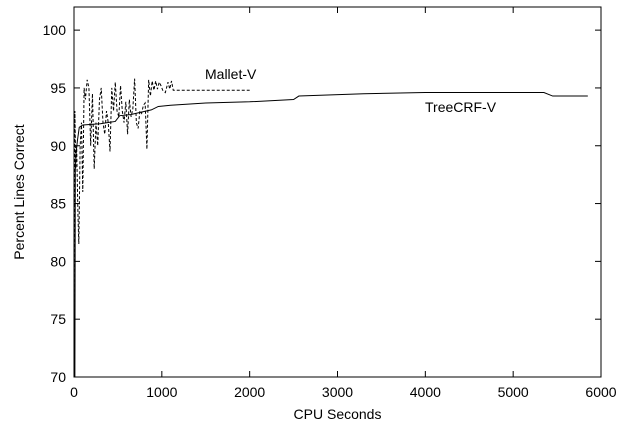  Describe the element at coordinates (231, 74) in the screenshot. I see `series-label-mallet-v: Mallet-V` at that location.